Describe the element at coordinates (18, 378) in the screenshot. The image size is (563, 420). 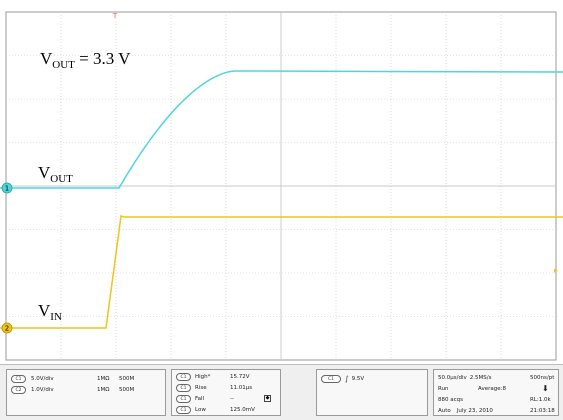
I see `channel-badge: C1` at that location.